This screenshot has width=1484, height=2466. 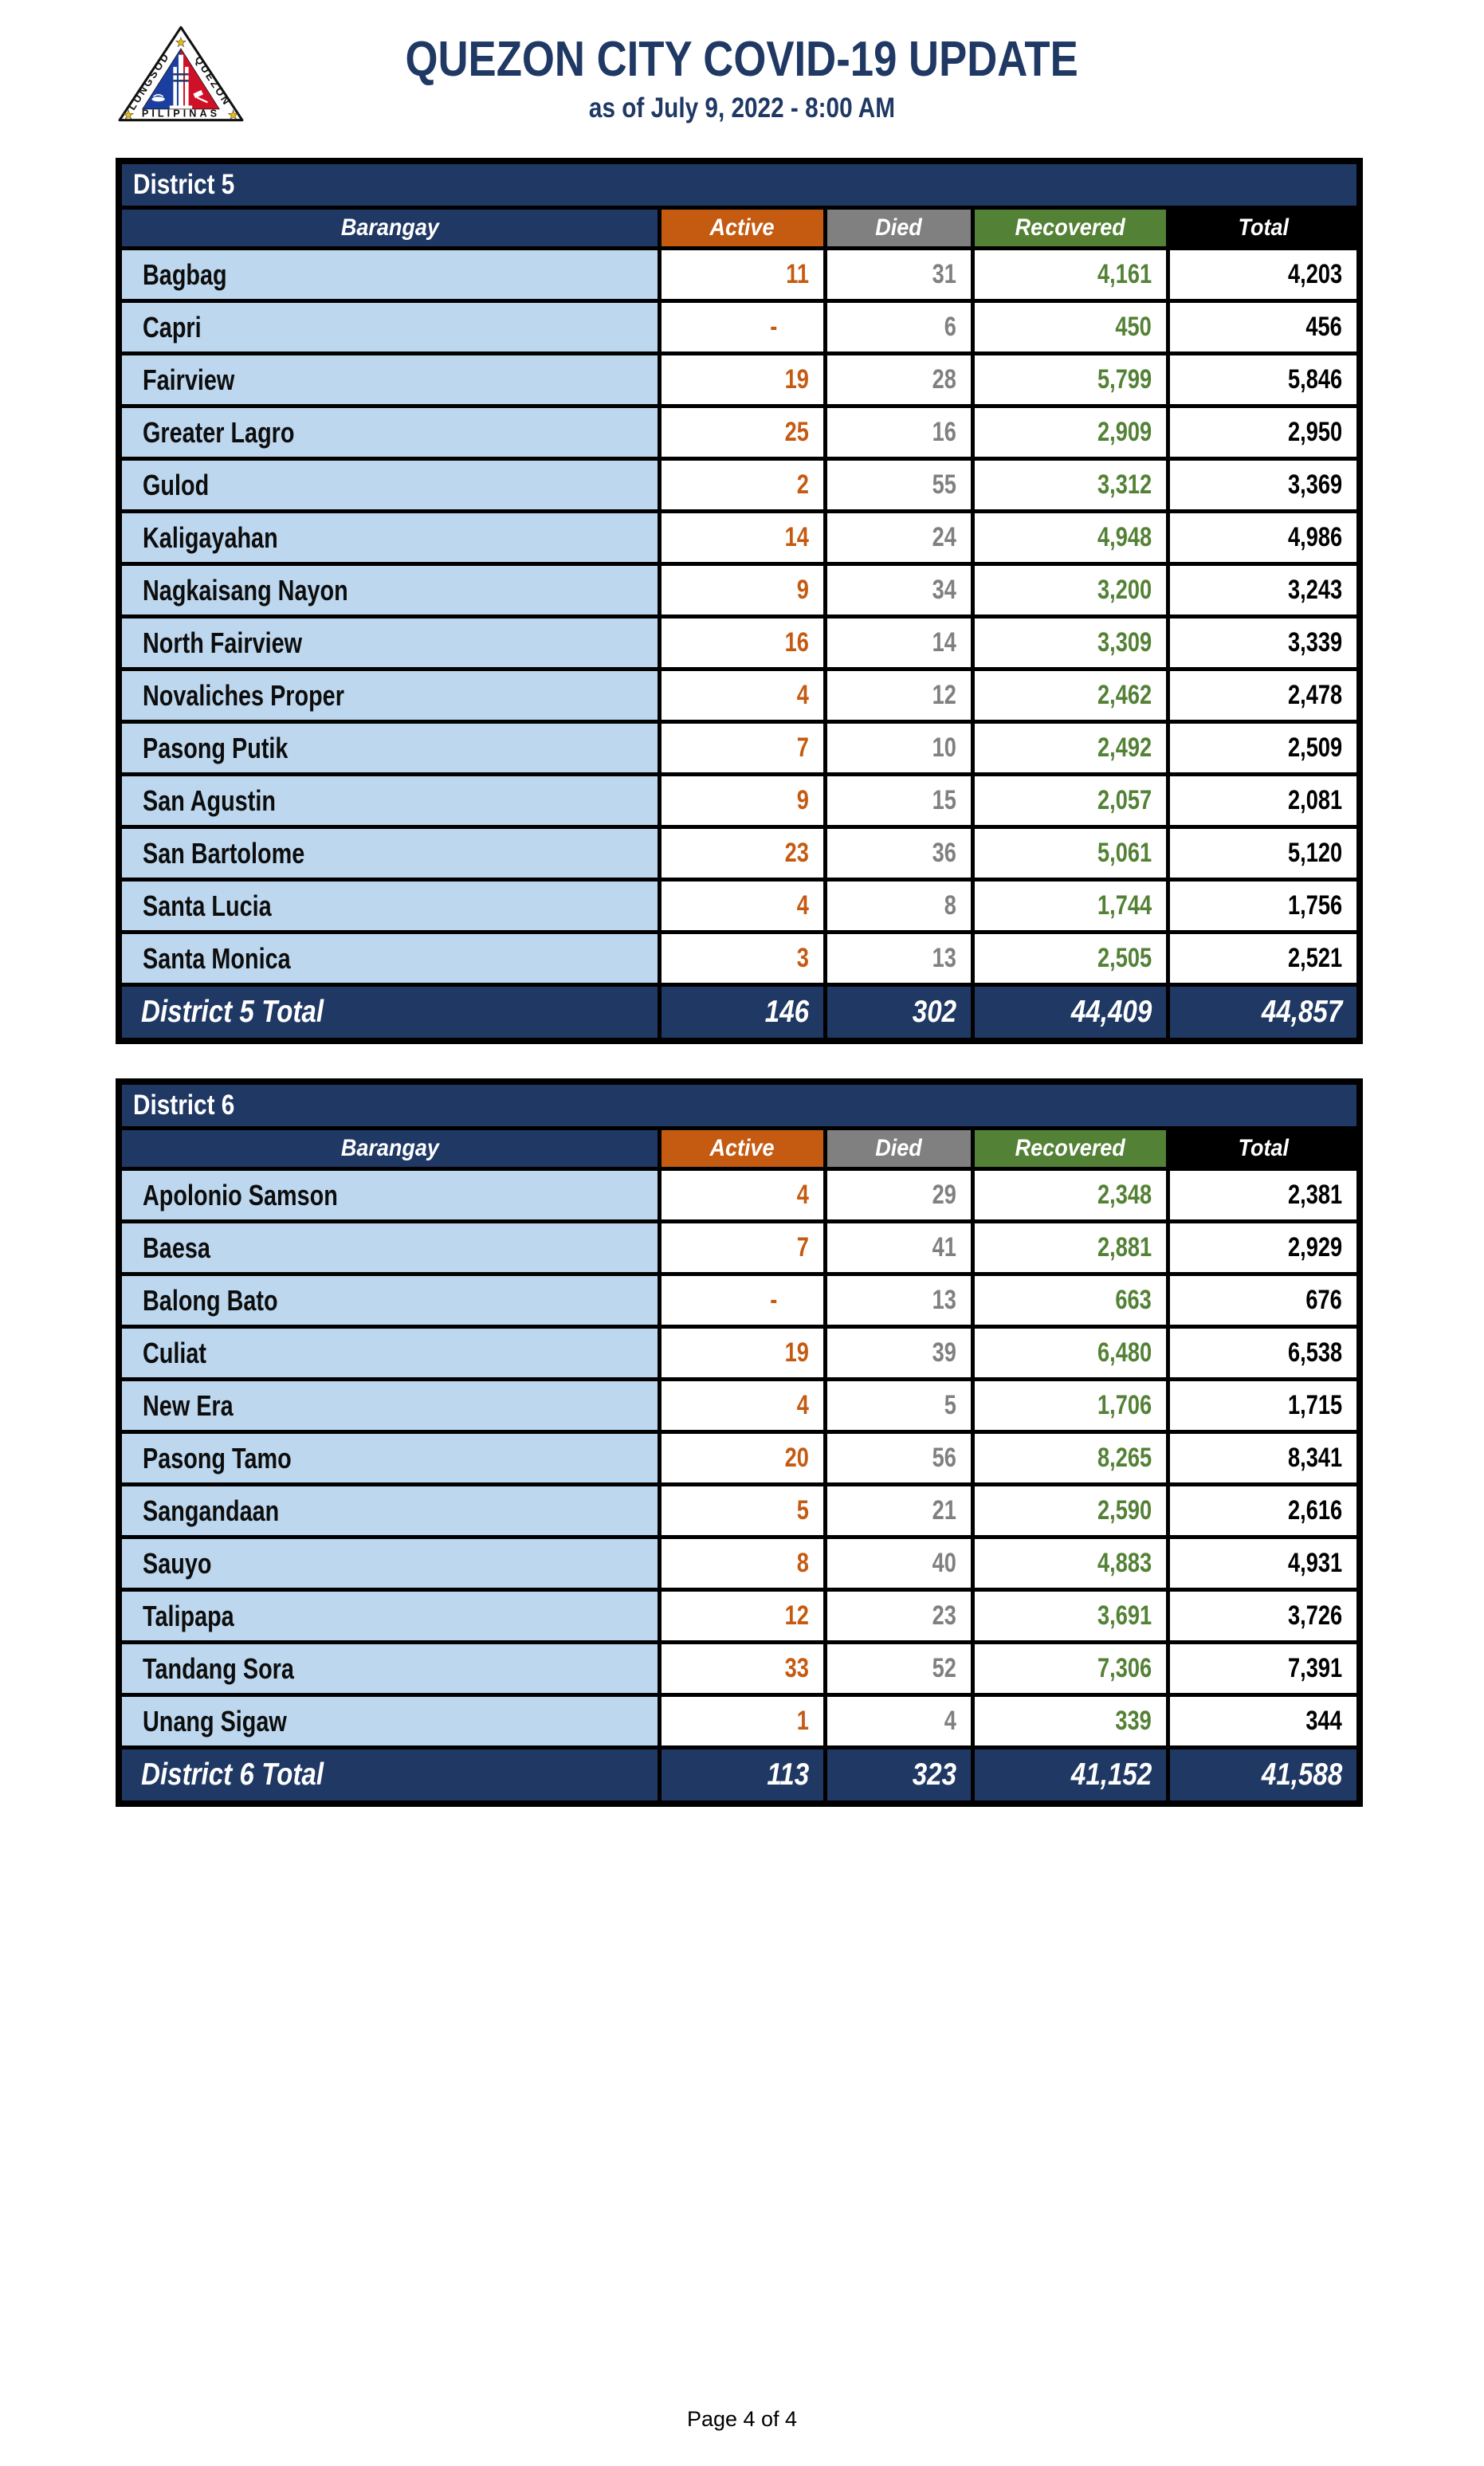 I want to click on died-value: 13, so click(x=899, y=1300).